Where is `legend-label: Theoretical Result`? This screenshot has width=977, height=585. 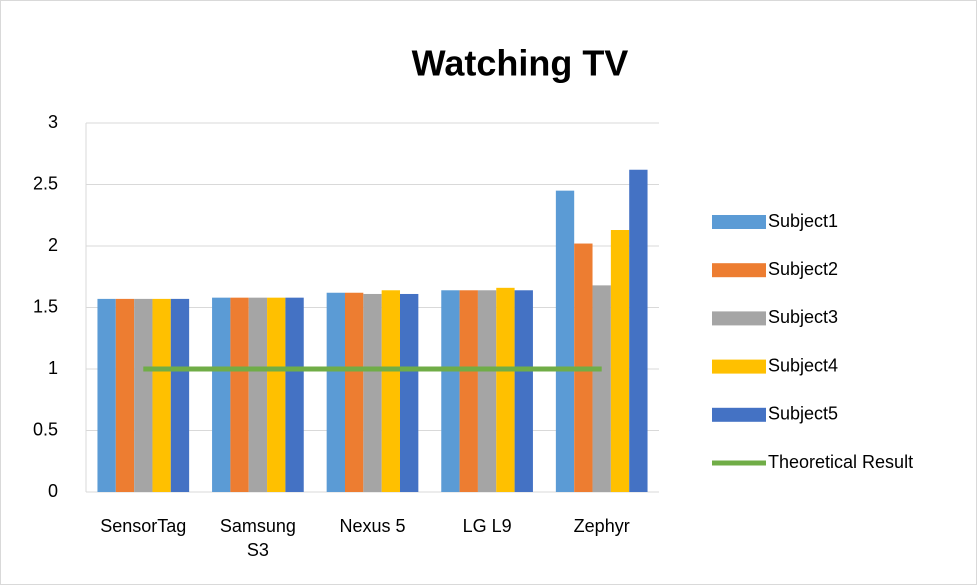
legend-label: Theoretical Result is located at coordinates (840, 462).